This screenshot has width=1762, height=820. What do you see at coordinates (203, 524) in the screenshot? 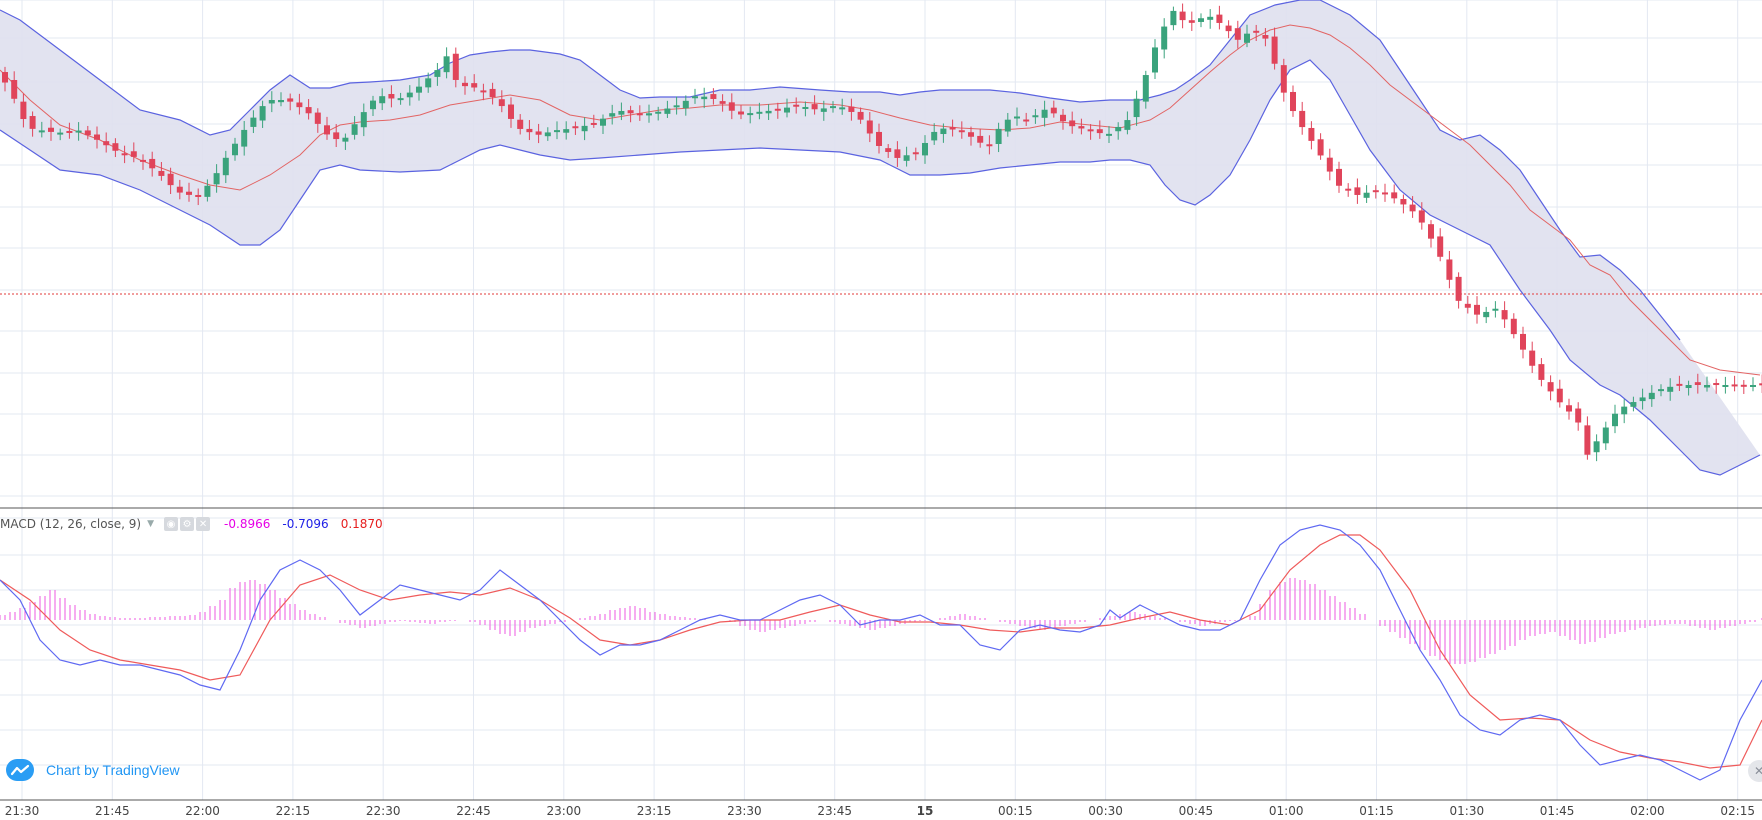
I see `close-icon: ✕` at bounding box center [203, 524].